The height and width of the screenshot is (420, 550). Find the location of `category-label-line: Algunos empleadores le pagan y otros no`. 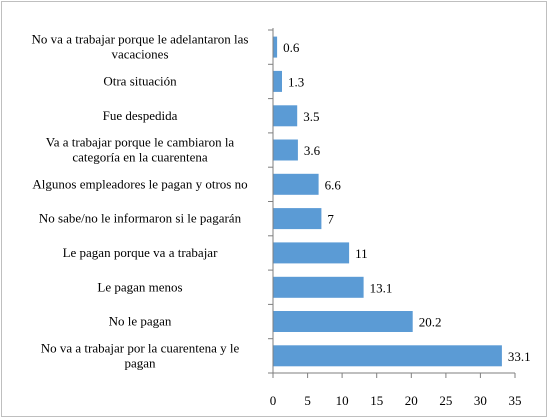

category-label-line: Algunos empleadores le pagan y otros no is located at coordinates (139, 183).